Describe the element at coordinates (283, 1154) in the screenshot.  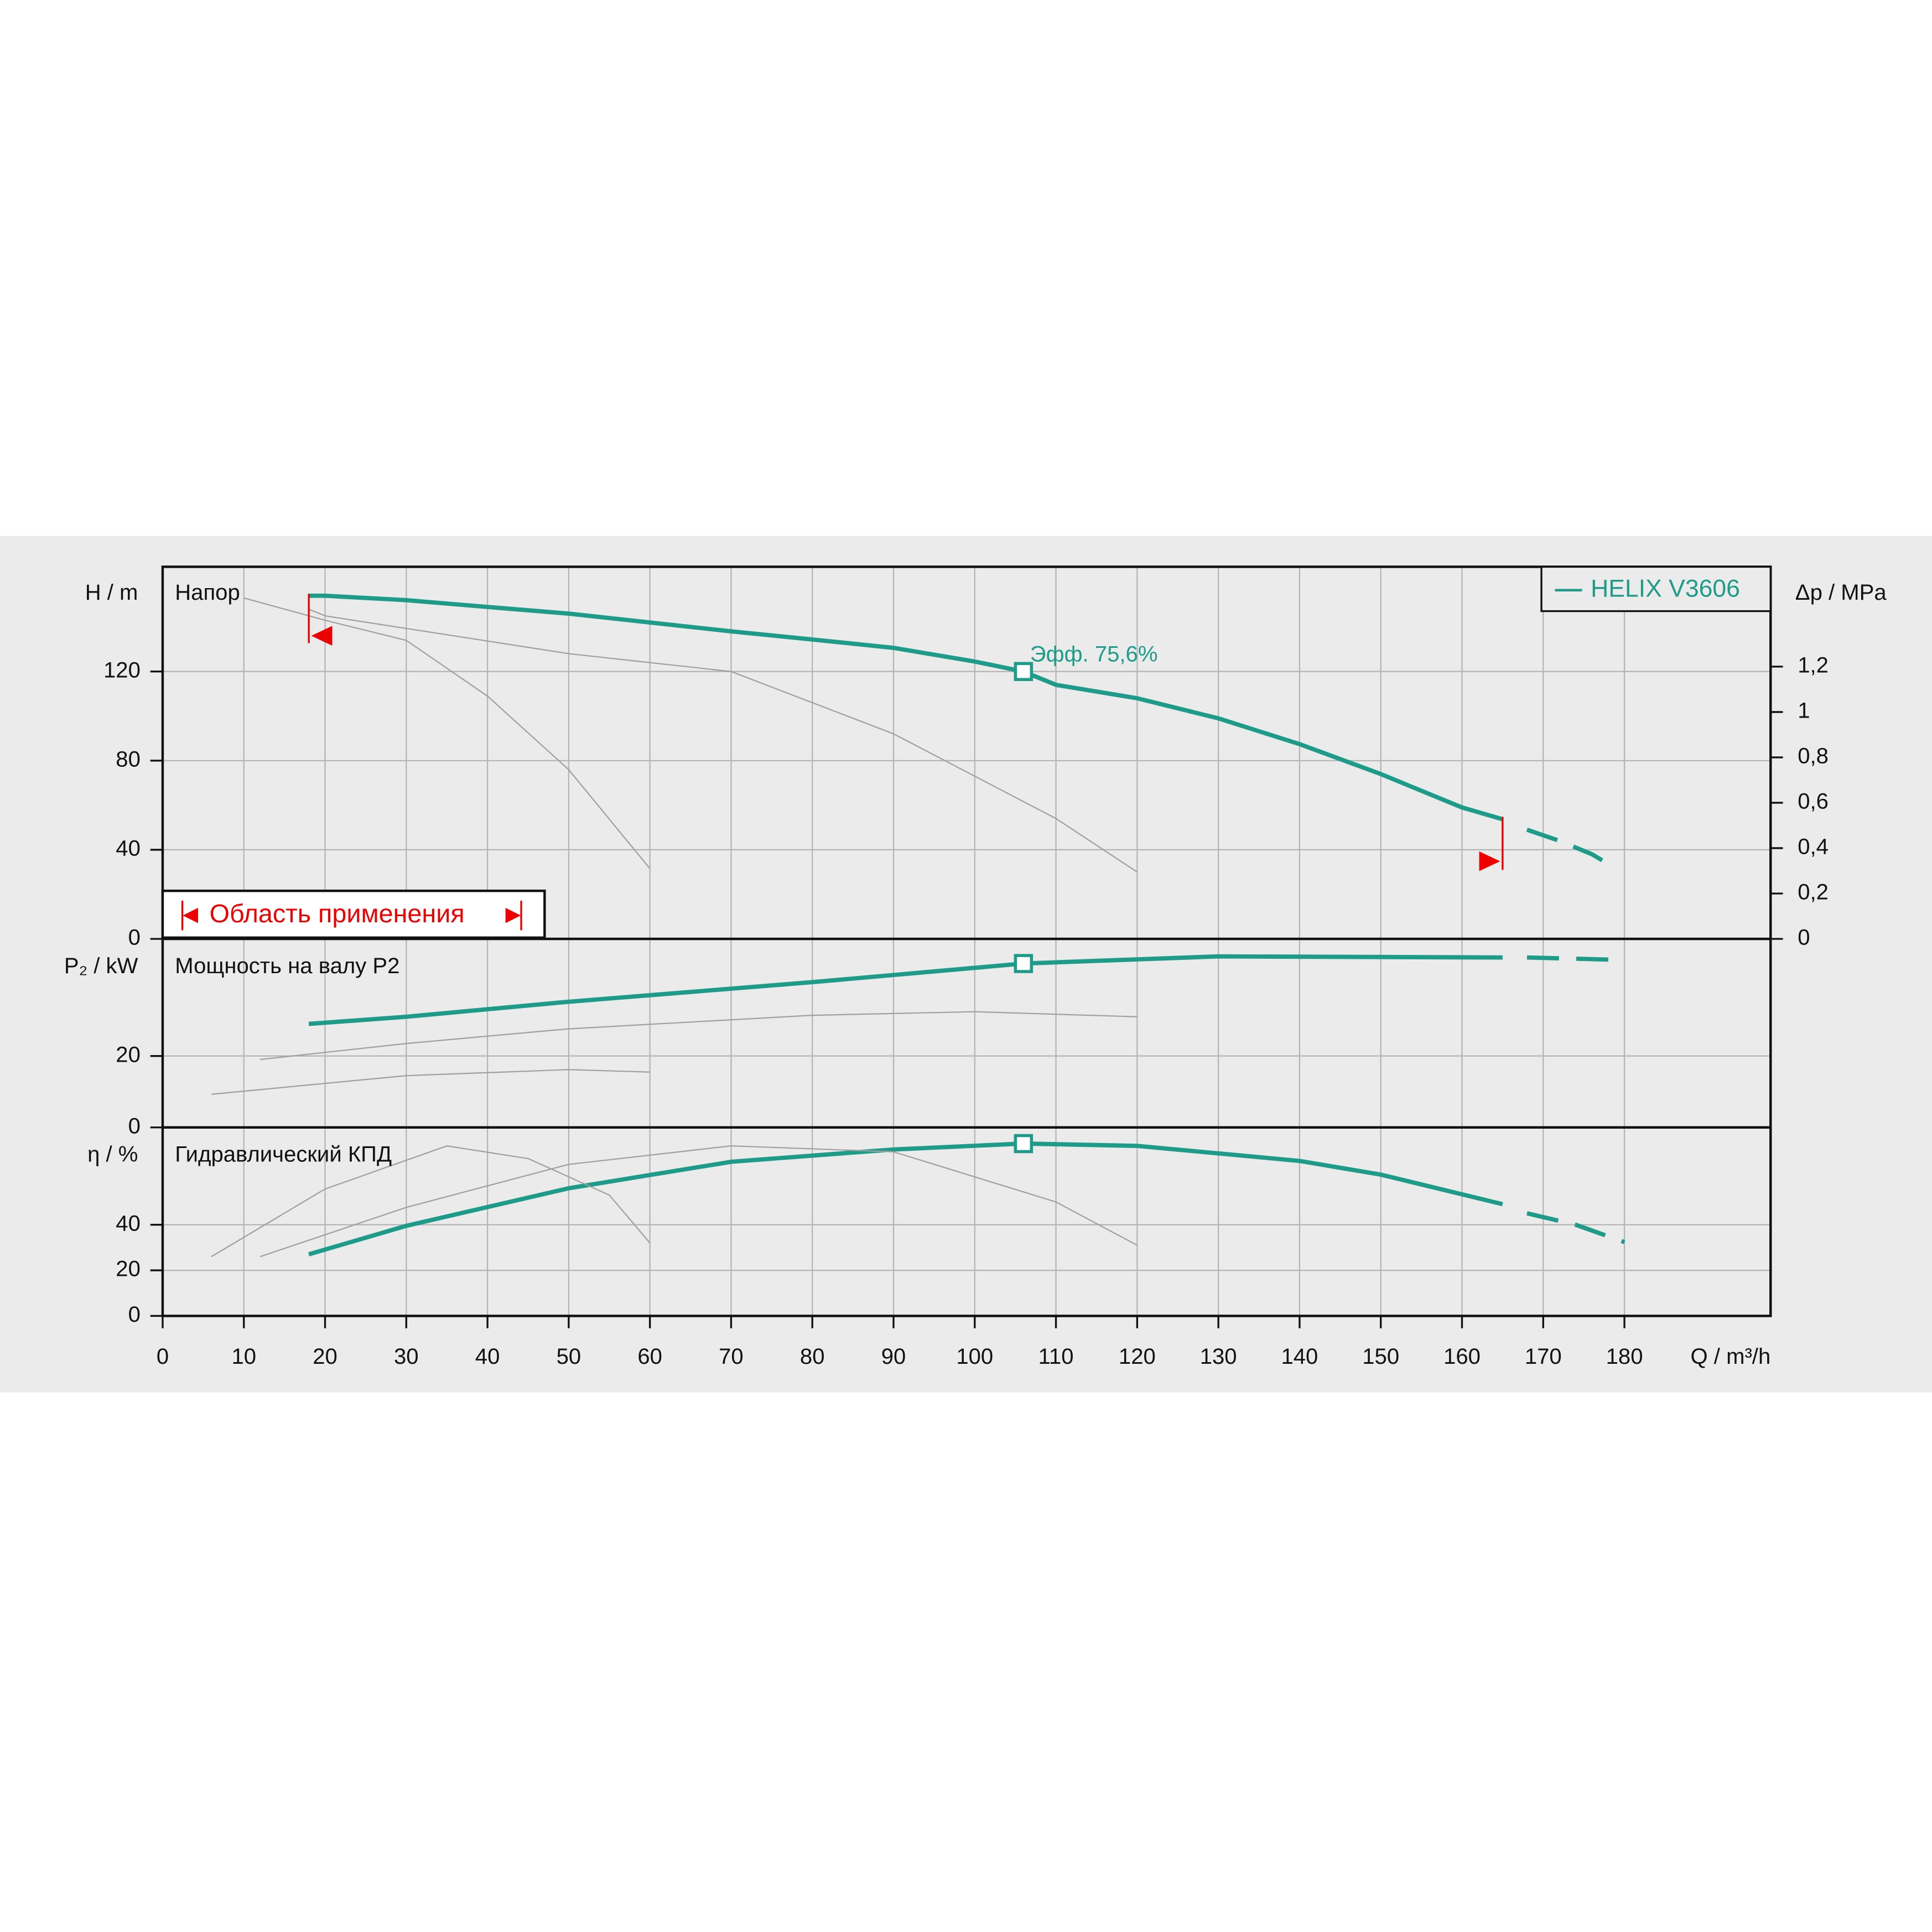
I see `panel-title: Гидравлический КПД` at that location.